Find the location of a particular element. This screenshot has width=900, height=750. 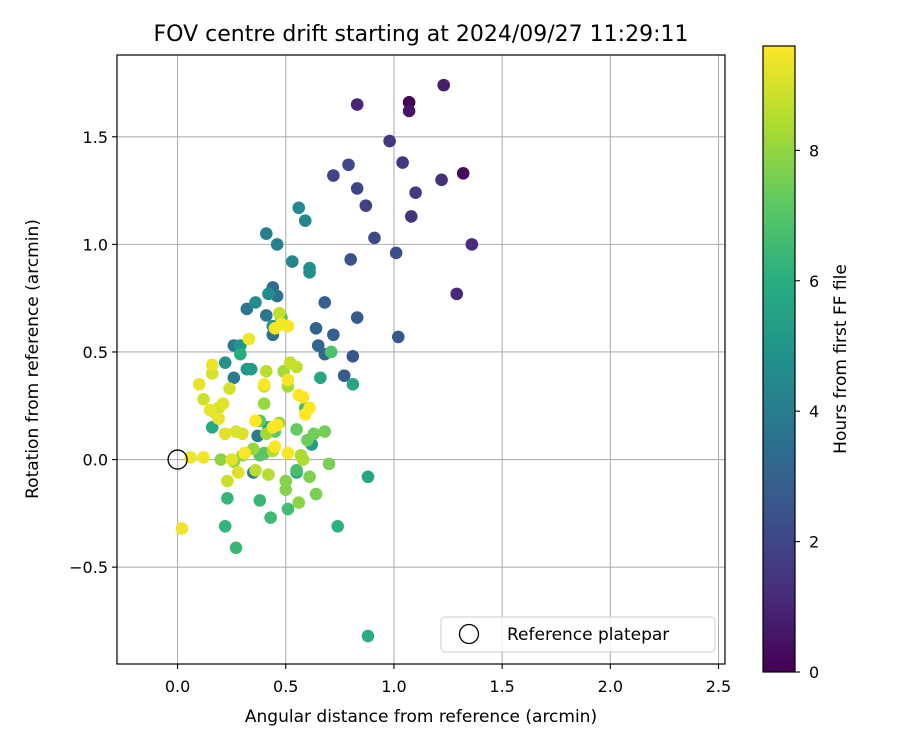

x-tick-label: 0.5 is located at coordinates (285, 686).